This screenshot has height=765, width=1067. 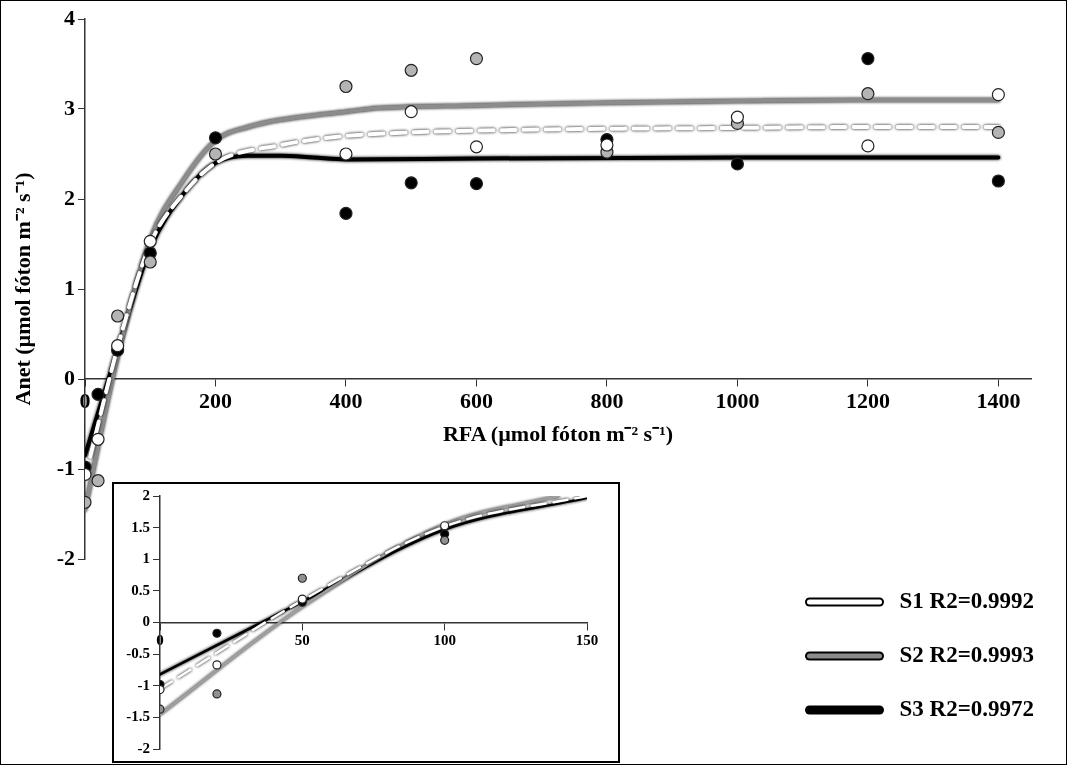 What do you see at coordinates (558, 434) in the screenshot?
I see `x-axis-title: RFA (µmol fóton m⁻² s⁻¹)` at bounding box center [558, 434].